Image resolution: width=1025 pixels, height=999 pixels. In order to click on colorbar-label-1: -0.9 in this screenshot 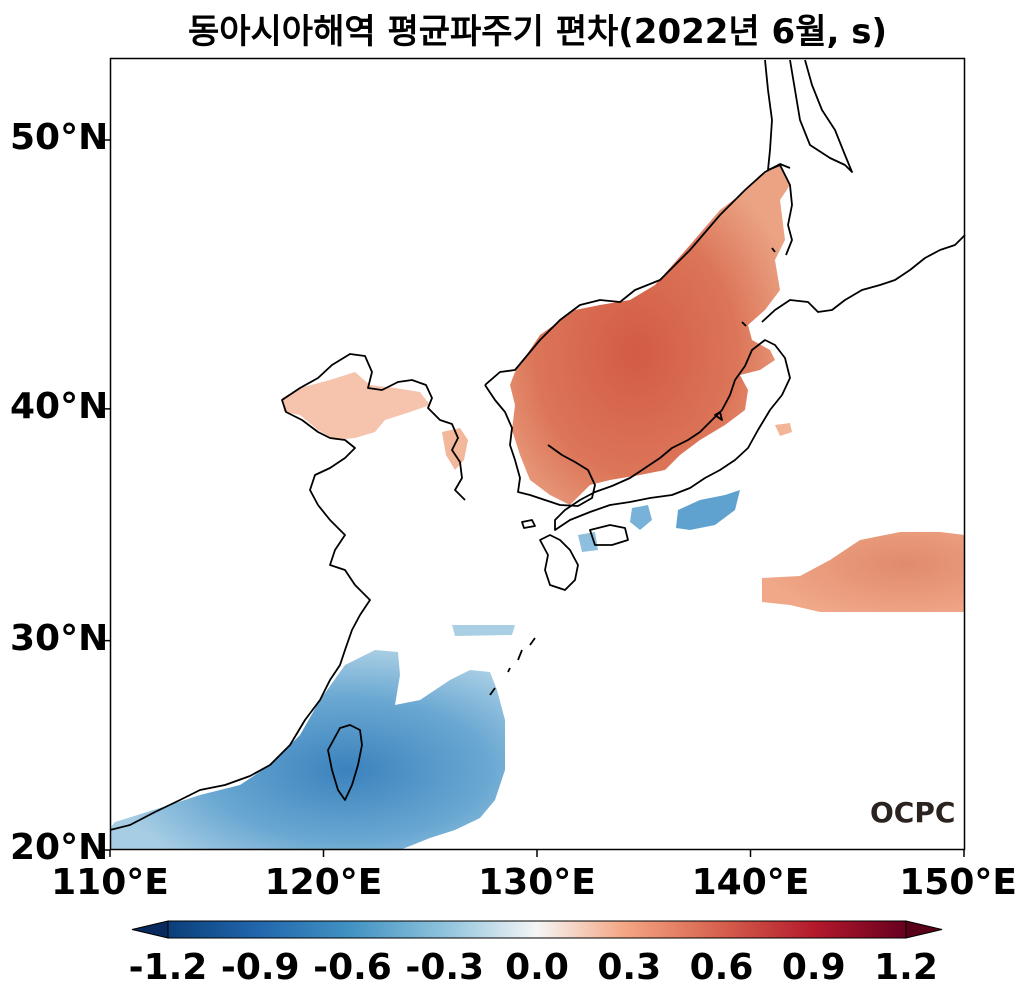, I will do `click(260, 967)`.